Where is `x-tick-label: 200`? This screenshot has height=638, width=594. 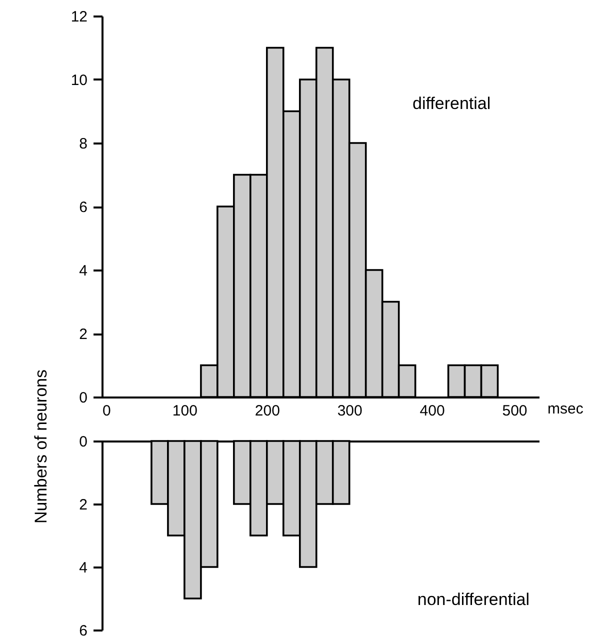
x-tick-label: 200 is located at coordinates (267, 411).